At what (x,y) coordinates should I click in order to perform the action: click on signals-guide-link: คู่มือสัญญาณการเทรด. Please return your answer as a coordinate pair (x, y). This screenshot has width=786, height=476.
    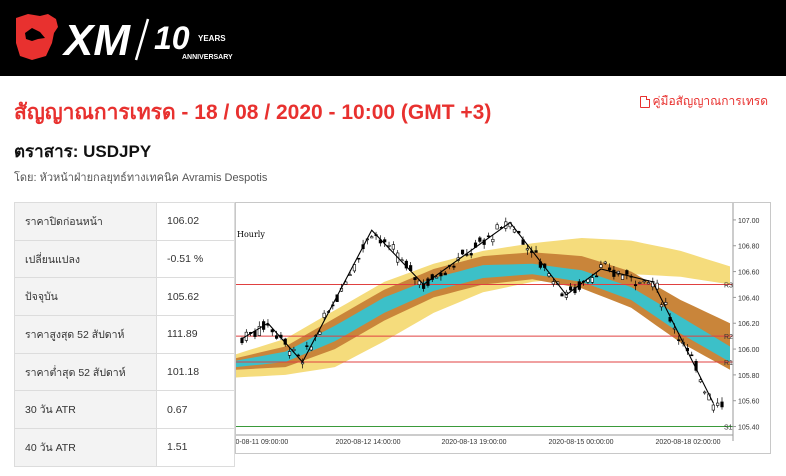
    Looking at the image, I should click on (703, 101).